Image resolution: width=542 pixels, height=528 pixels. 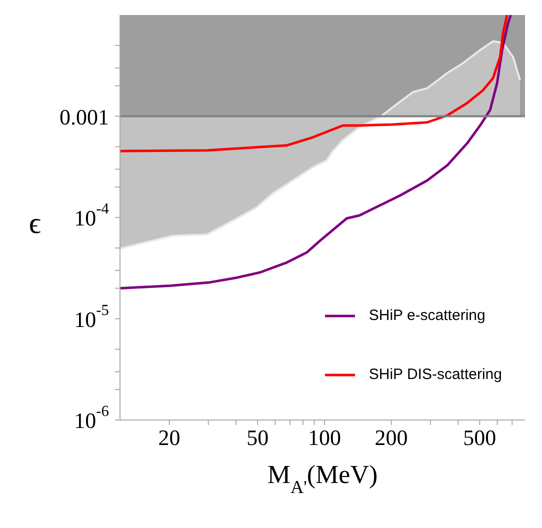 I want to click on legend-label: SHiP DIS-scattering, so click(x=435, y=374).